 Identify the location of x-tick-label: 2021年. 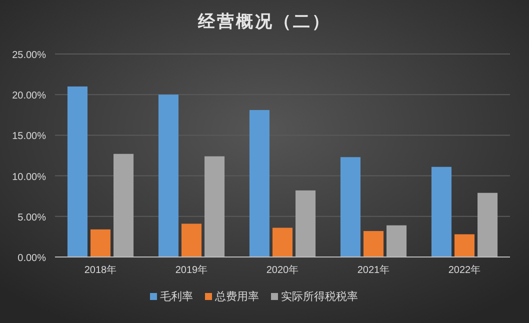
(373, 270).